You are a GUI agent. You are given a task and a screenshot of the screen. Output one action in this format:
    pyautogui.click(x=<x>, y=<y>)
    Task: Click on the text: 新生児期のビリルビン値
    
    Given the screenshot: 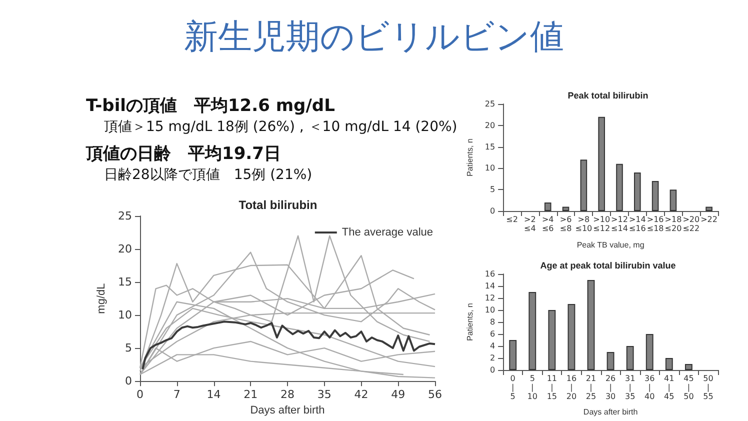 What is the action you would take?
    pyautogui.click(x=374, y=37)
    